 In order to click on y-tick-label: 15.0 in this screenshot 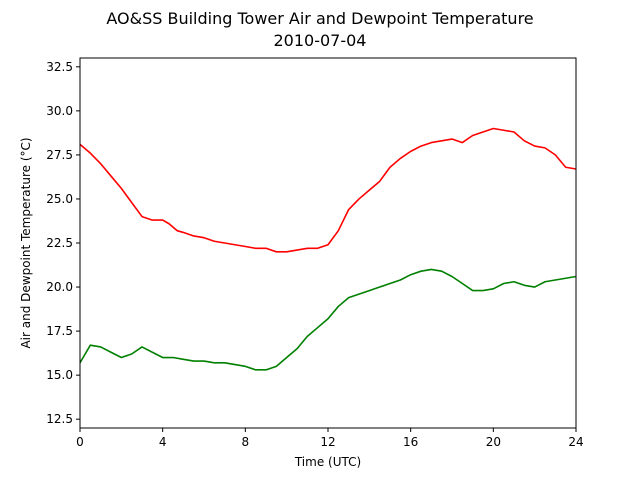, I will do `click(59, 375)`.